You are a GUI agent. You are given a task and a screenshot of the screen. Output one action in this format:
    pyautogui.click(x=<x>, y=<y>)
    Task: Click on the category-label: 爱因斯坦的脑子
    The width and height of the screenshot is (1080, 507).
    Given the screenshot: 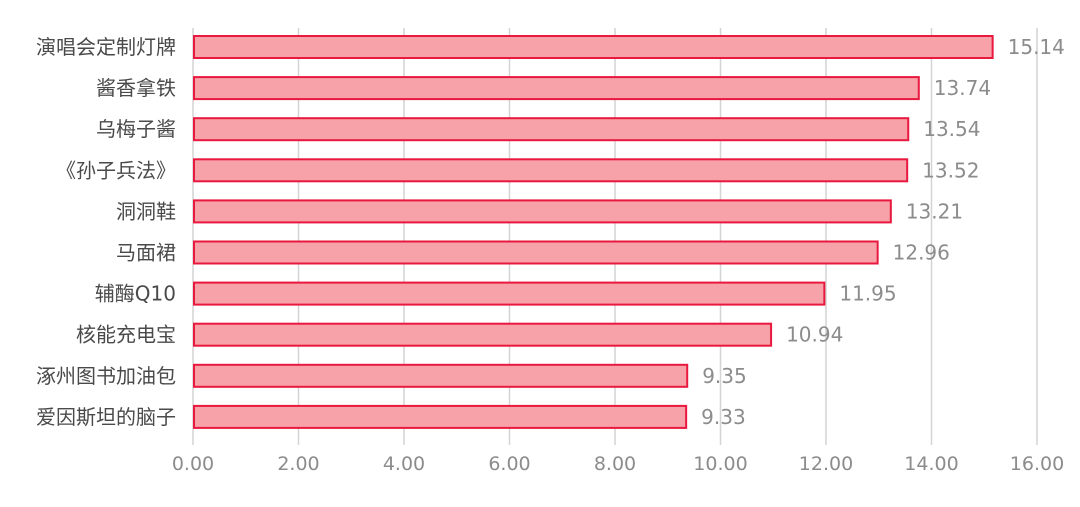 What is the action you would take?
    pyautogui.click(x=106, y=417)
    